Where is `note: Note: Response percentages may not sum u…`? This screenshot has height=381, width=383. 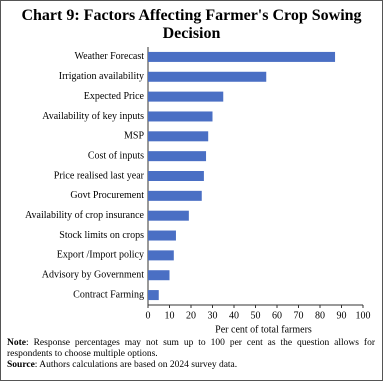
note: Note: Response percentages may not sum u… is located at coordinates (191, 349).